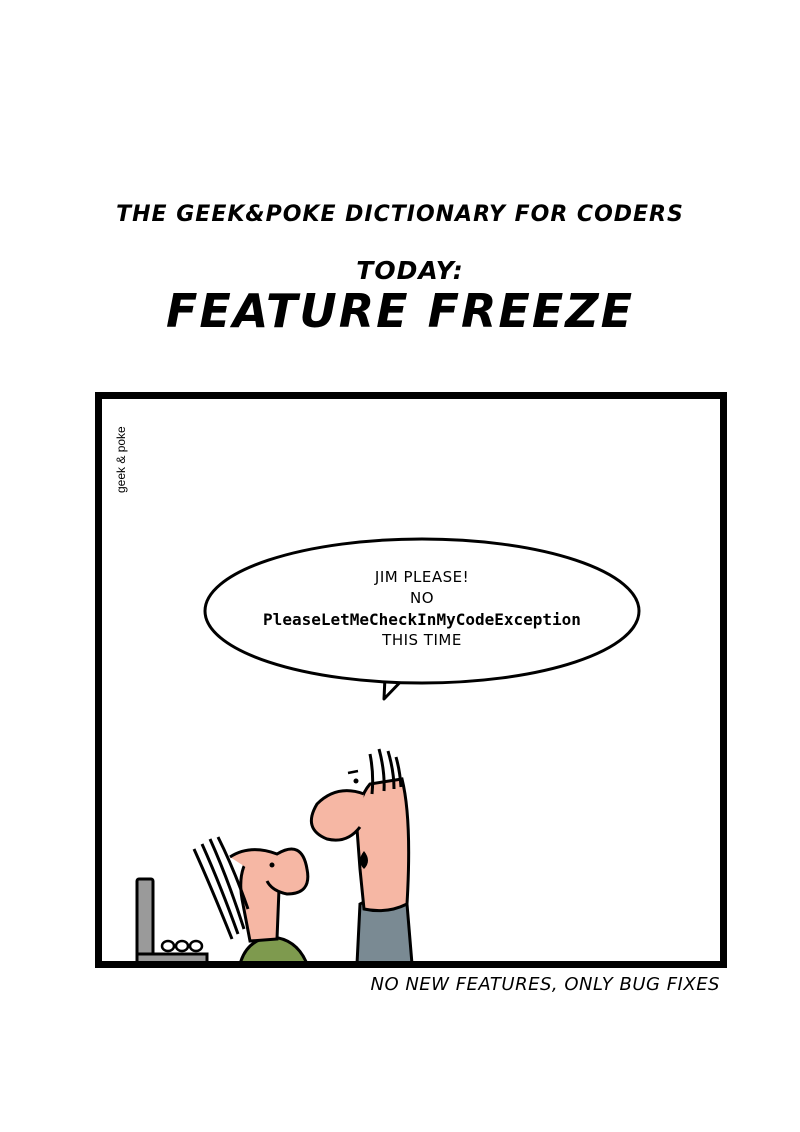 The height and width of the screenshot is (1132, 800). I want to click on term-title: FEATURE FREEZE, so click(400, 311).